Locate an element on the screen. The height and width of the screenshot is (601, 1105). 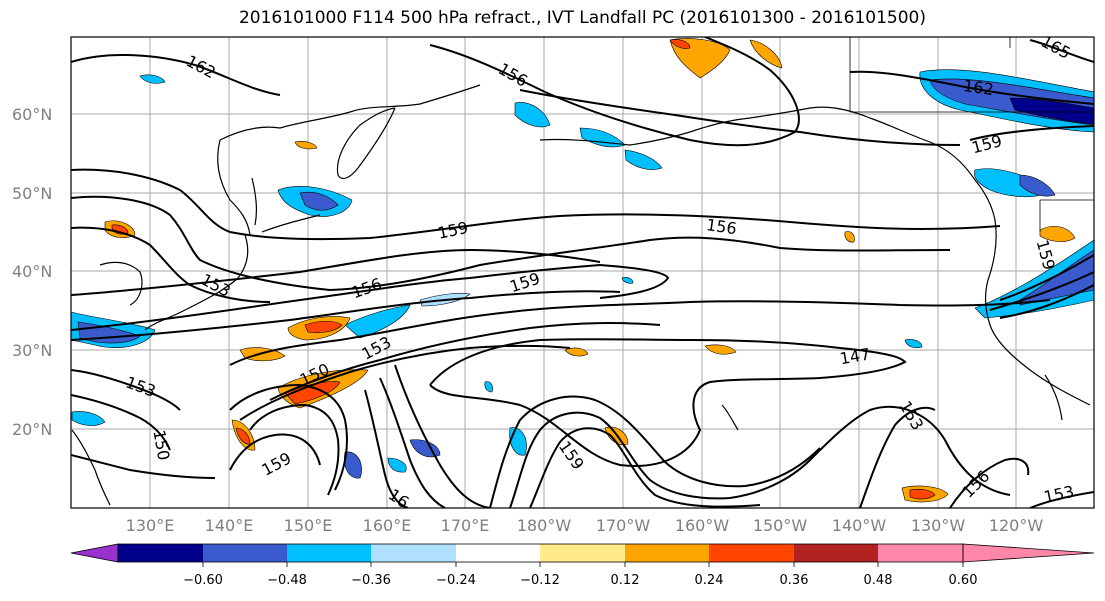
coast-hawaii is located at coordinates (730, 417).